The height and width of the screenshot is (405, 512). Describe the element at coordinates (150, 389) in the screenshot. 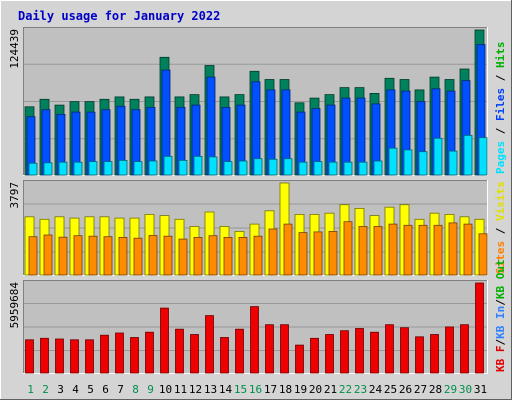

I see `x-tick-label-day-9: 9` at that location.